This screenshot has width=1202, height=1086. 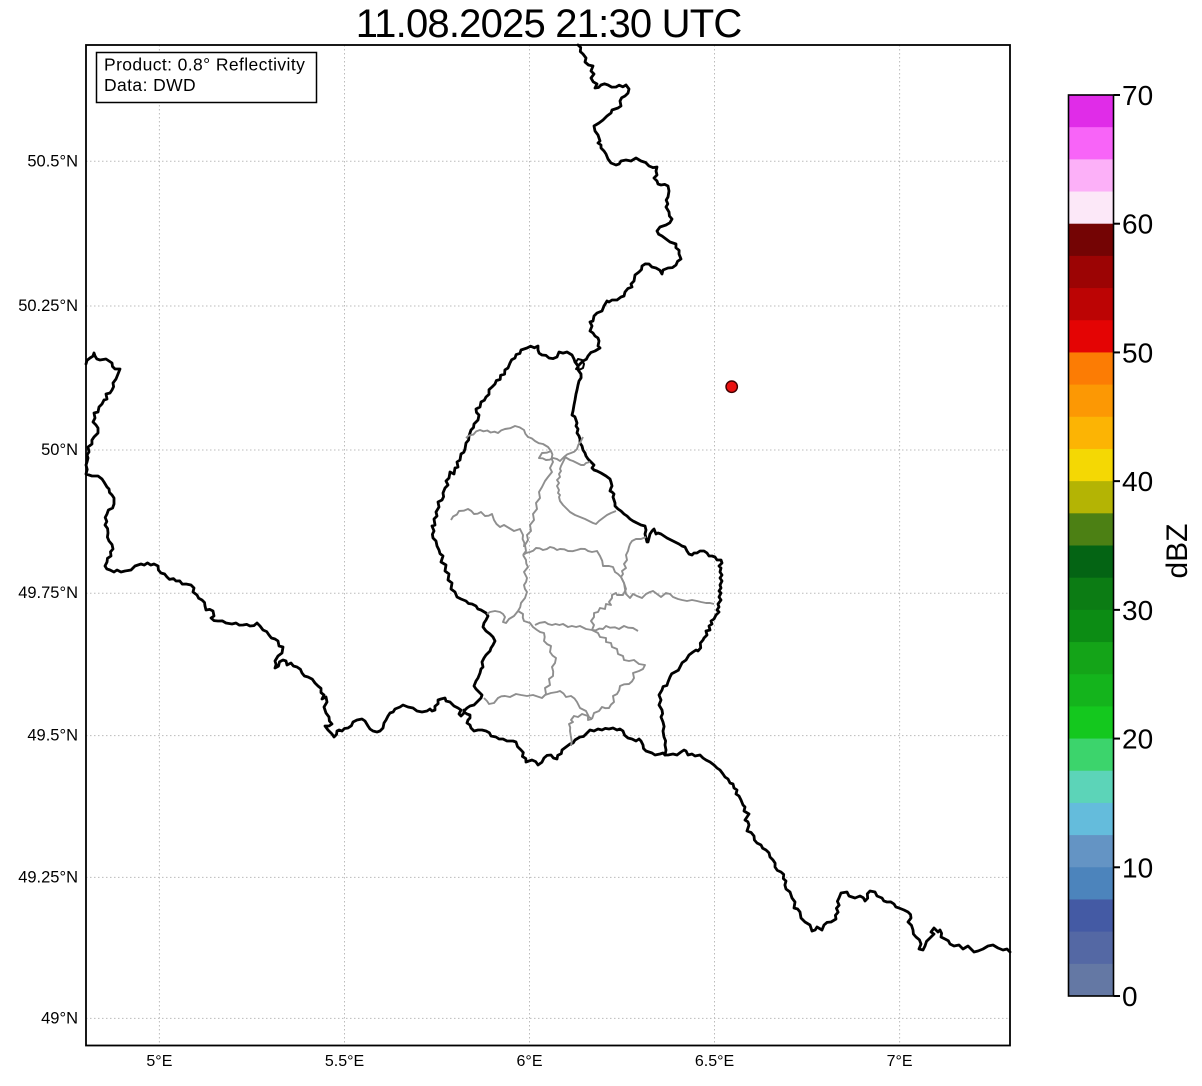 I want to click on svg-text: 5°E, so click(x=159, y=1061).